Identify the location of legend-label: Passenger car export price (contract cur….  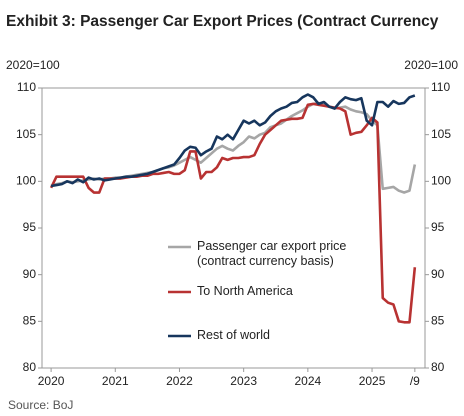
(272, 253).